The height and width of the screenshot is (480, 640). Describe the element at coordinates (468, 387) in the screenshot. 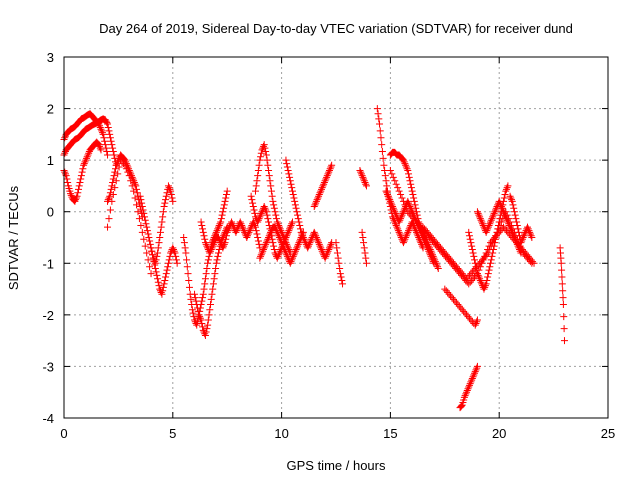

I see `series-arc-y` at that location.